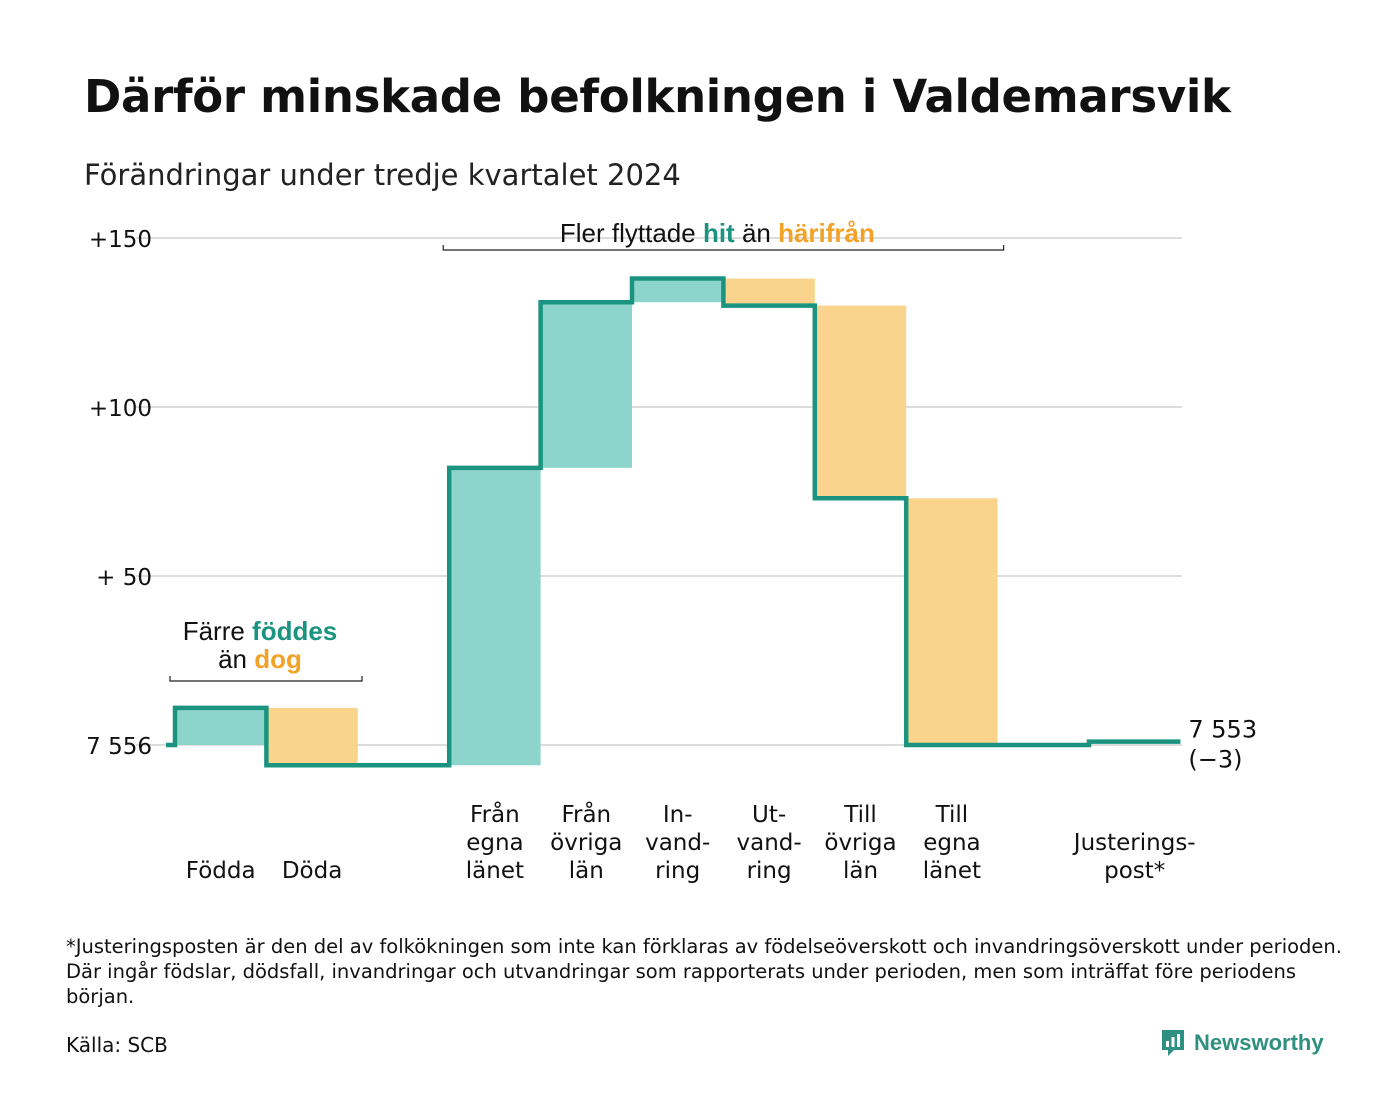 The height and width of the screenshot is (1120, 1400). What do you see at coordinates (678, 815) in the screenshot?
I see `category-label: In-` at bounding box center [678, 815].